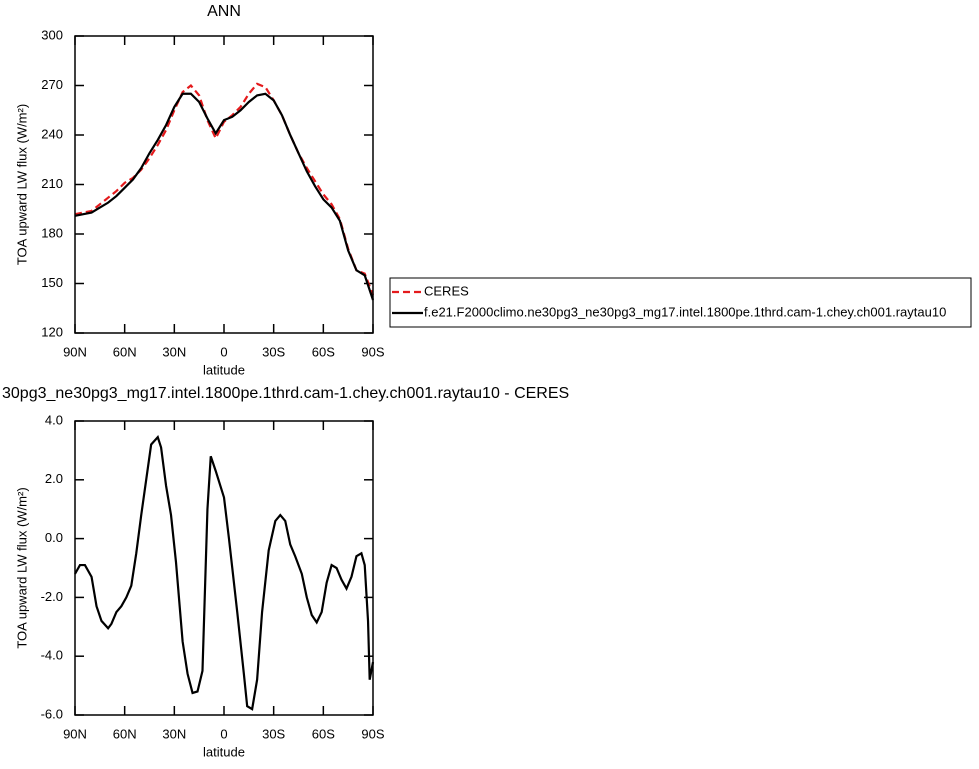 This screenshot has height=769, width=979. Describe the element at coordinates (446, 290) in the screenshot. I see `legend-label: CERES` at that location.